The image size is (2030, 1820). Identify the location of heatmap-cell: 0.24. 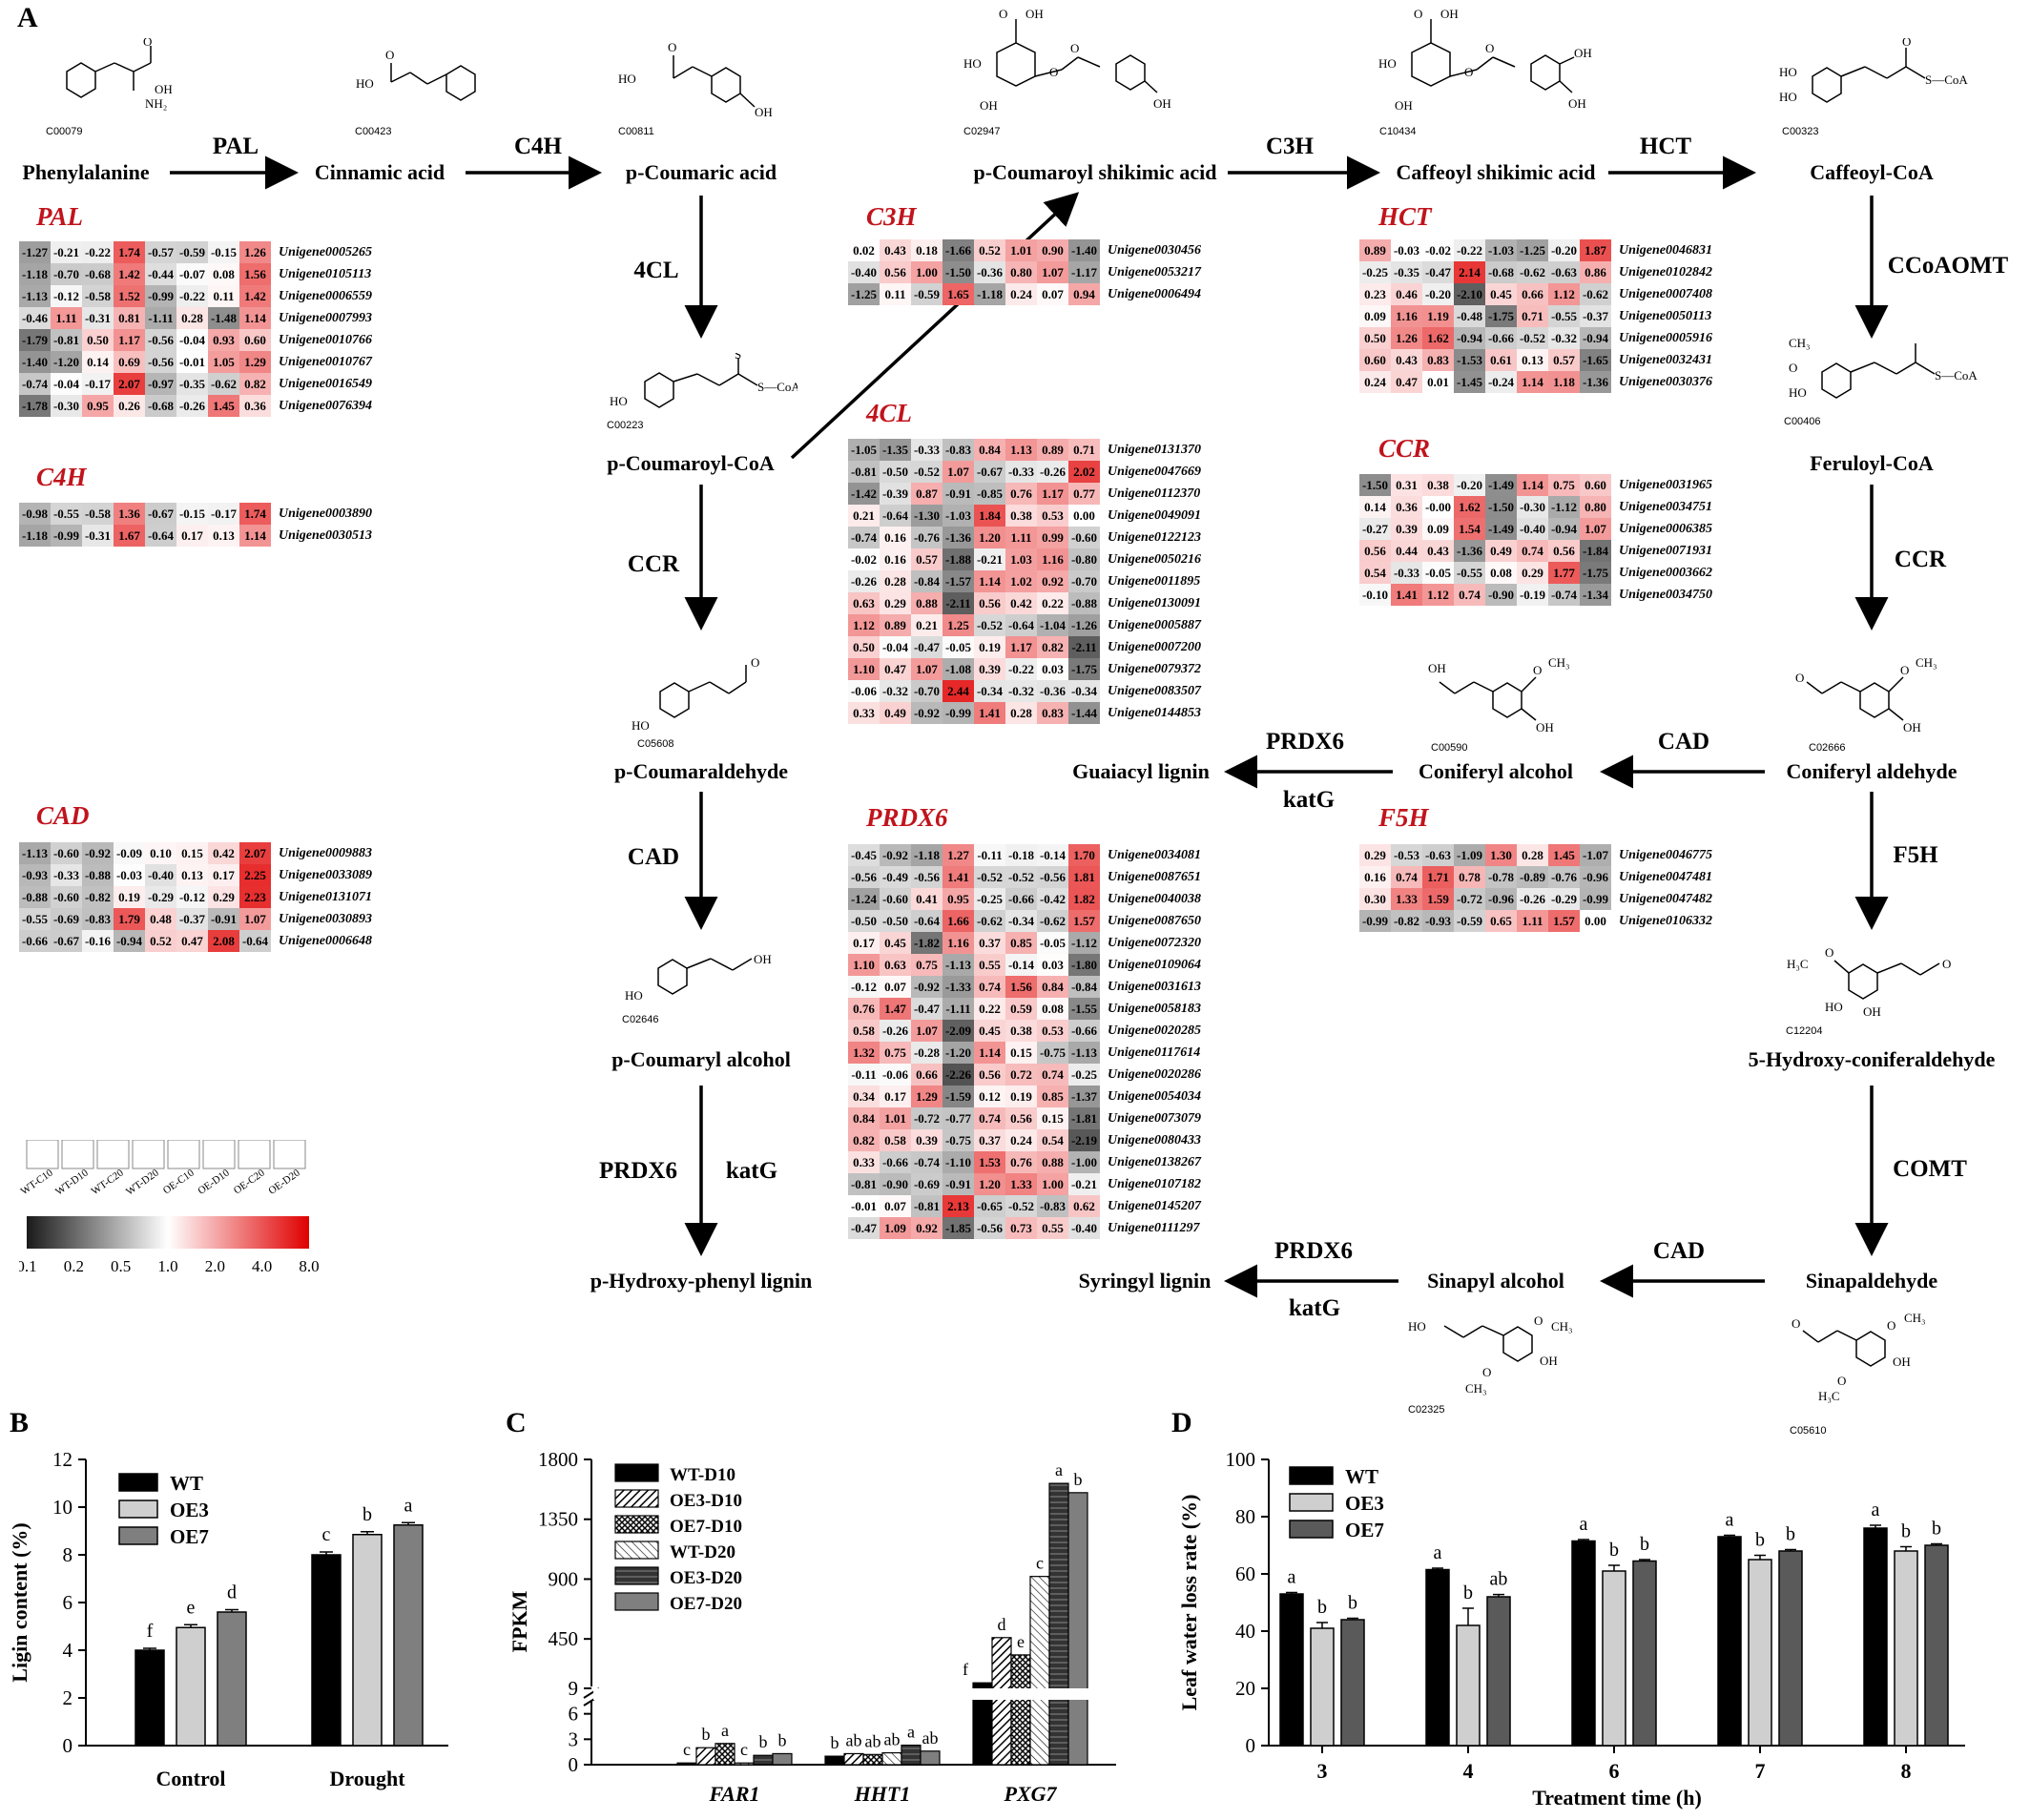
(1021, 294).